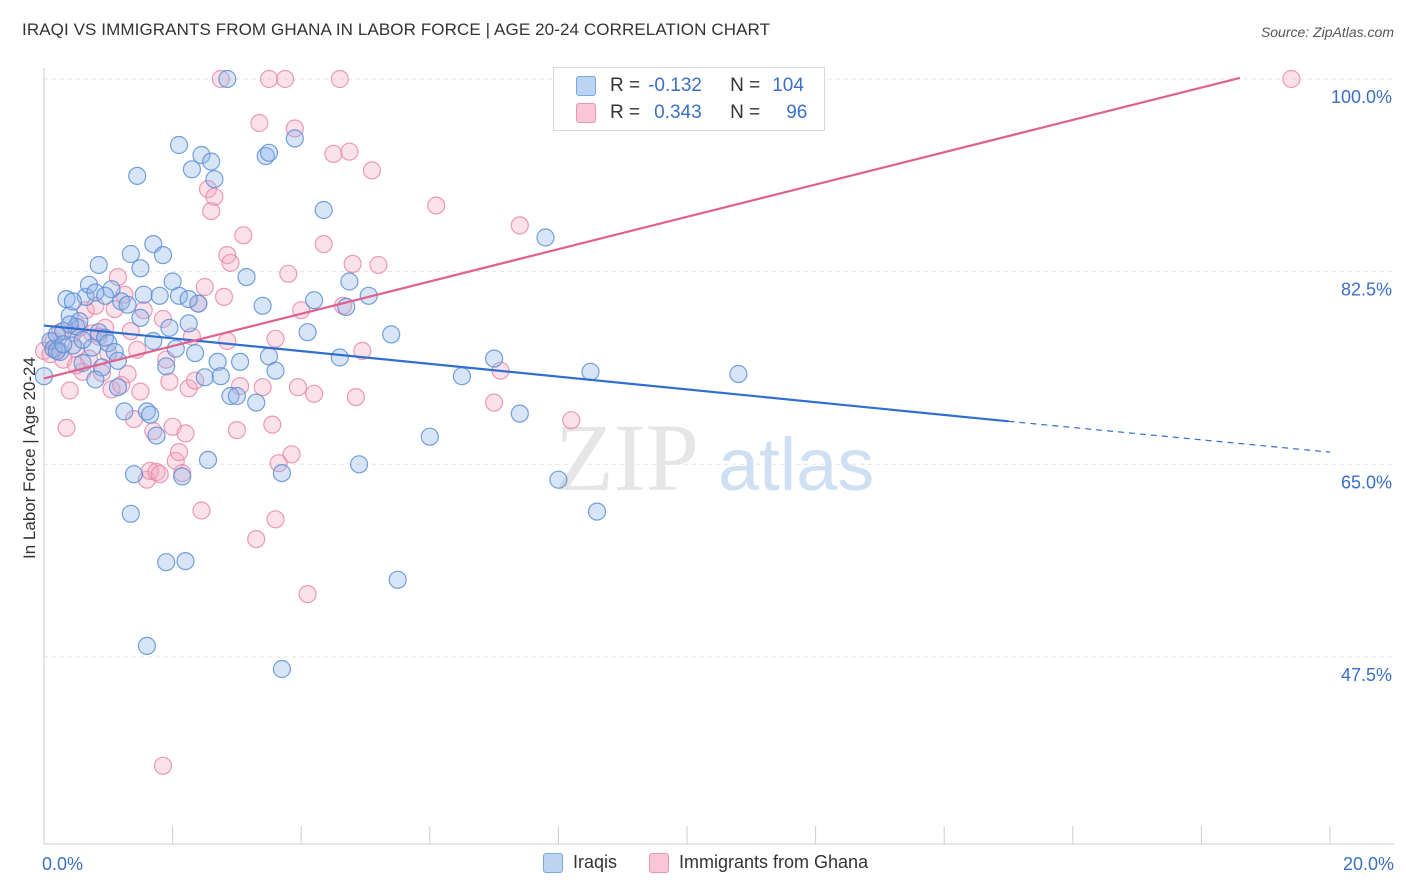 The width and height of the screenshot is (1406, 892). I want to click on legend-item-ghana: Immigrants from Ghana, so click(758, 862).